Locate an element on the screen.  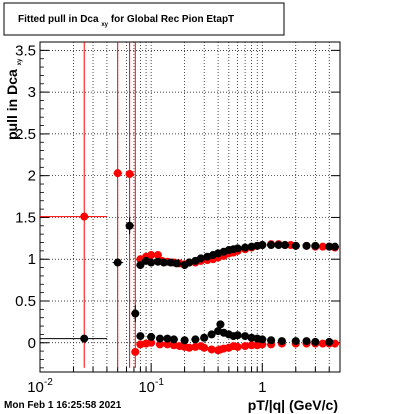
y-tick-label: 1 is located at coordinates (32, 259).